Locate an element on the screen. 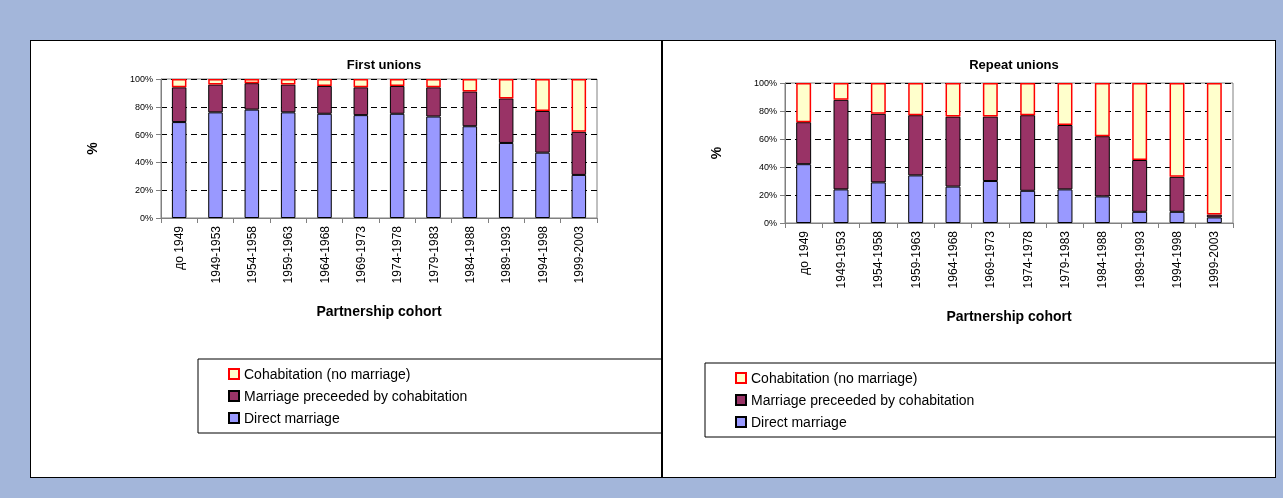  chart-title: First unions is located at coordinates (384, 64).